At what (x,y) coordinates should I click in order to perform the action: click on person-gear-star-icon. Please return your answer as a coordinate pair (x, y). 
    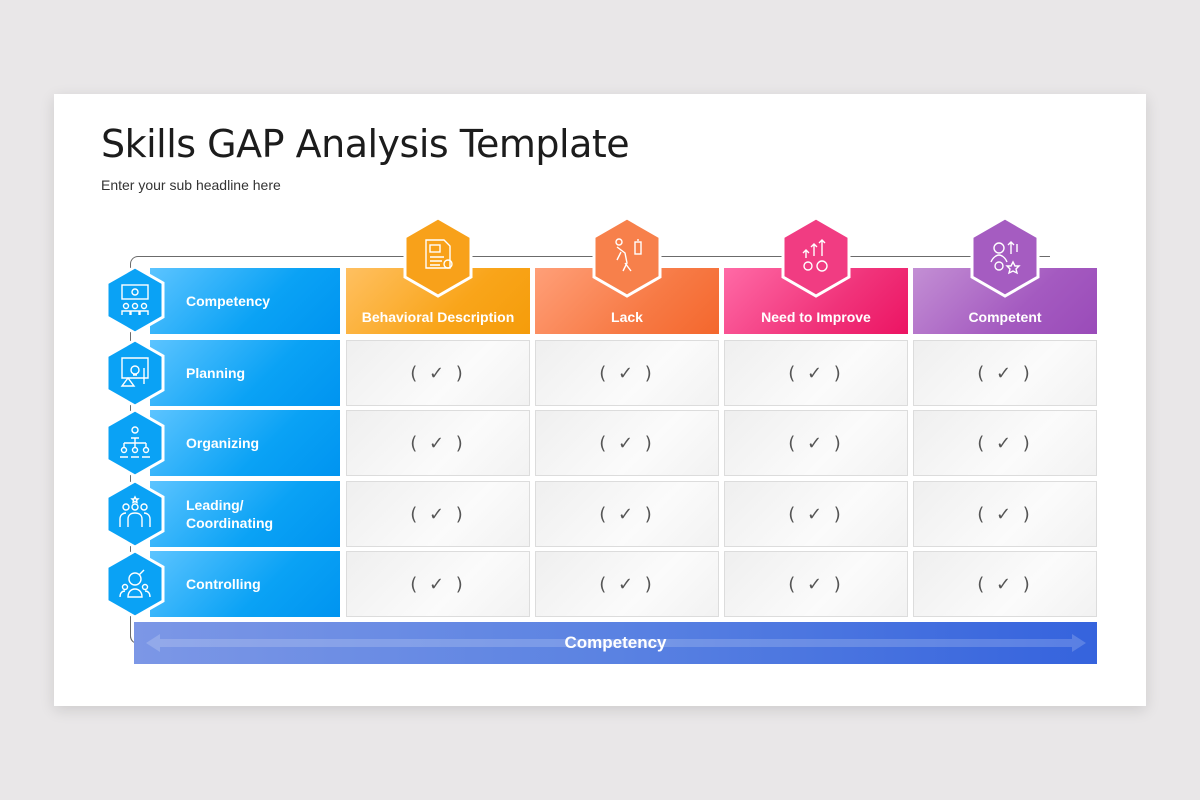
    Looking at the image, I should click on (1005, 257).